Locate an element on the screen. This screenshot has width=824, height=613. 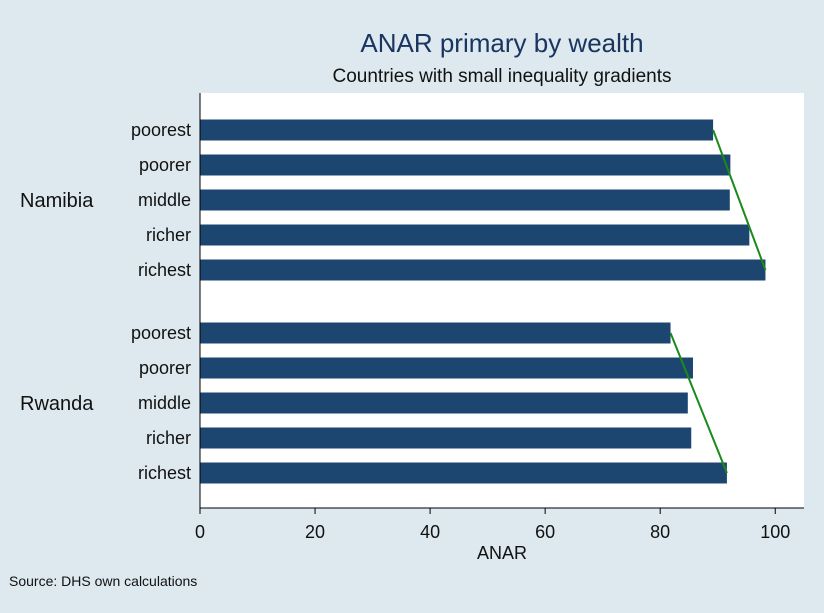
bar-rwanda-middle is located at coordinates (444, 403).